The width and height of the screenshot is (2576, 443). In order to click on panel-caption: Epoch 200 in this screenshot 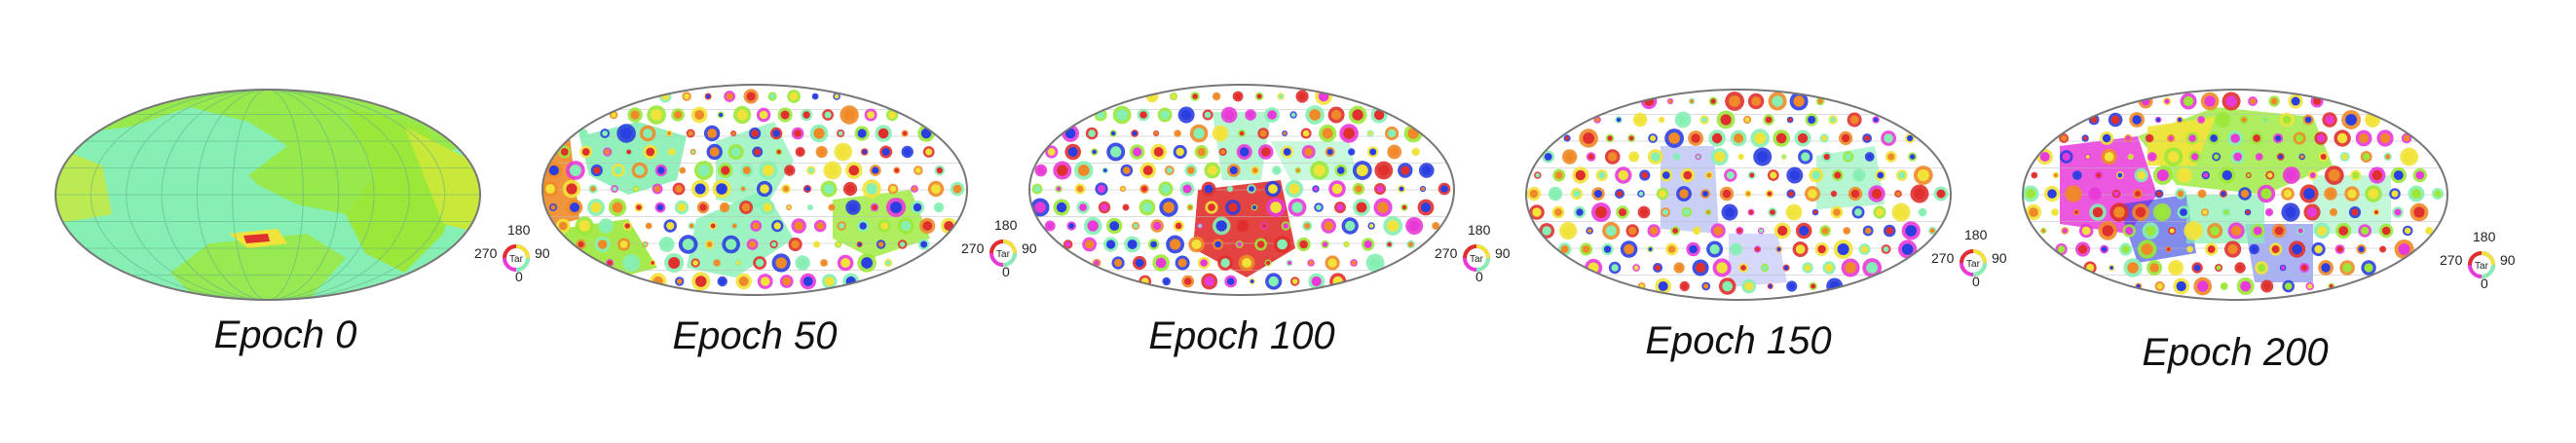, I will do `click(2235, 352)`.